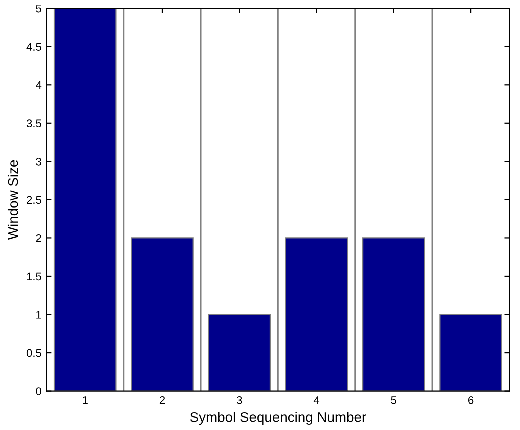 Image resolution: width=520 pixels, height=430 pixels. I want to click on y-tick-label: 4.5, so click(34, 47).